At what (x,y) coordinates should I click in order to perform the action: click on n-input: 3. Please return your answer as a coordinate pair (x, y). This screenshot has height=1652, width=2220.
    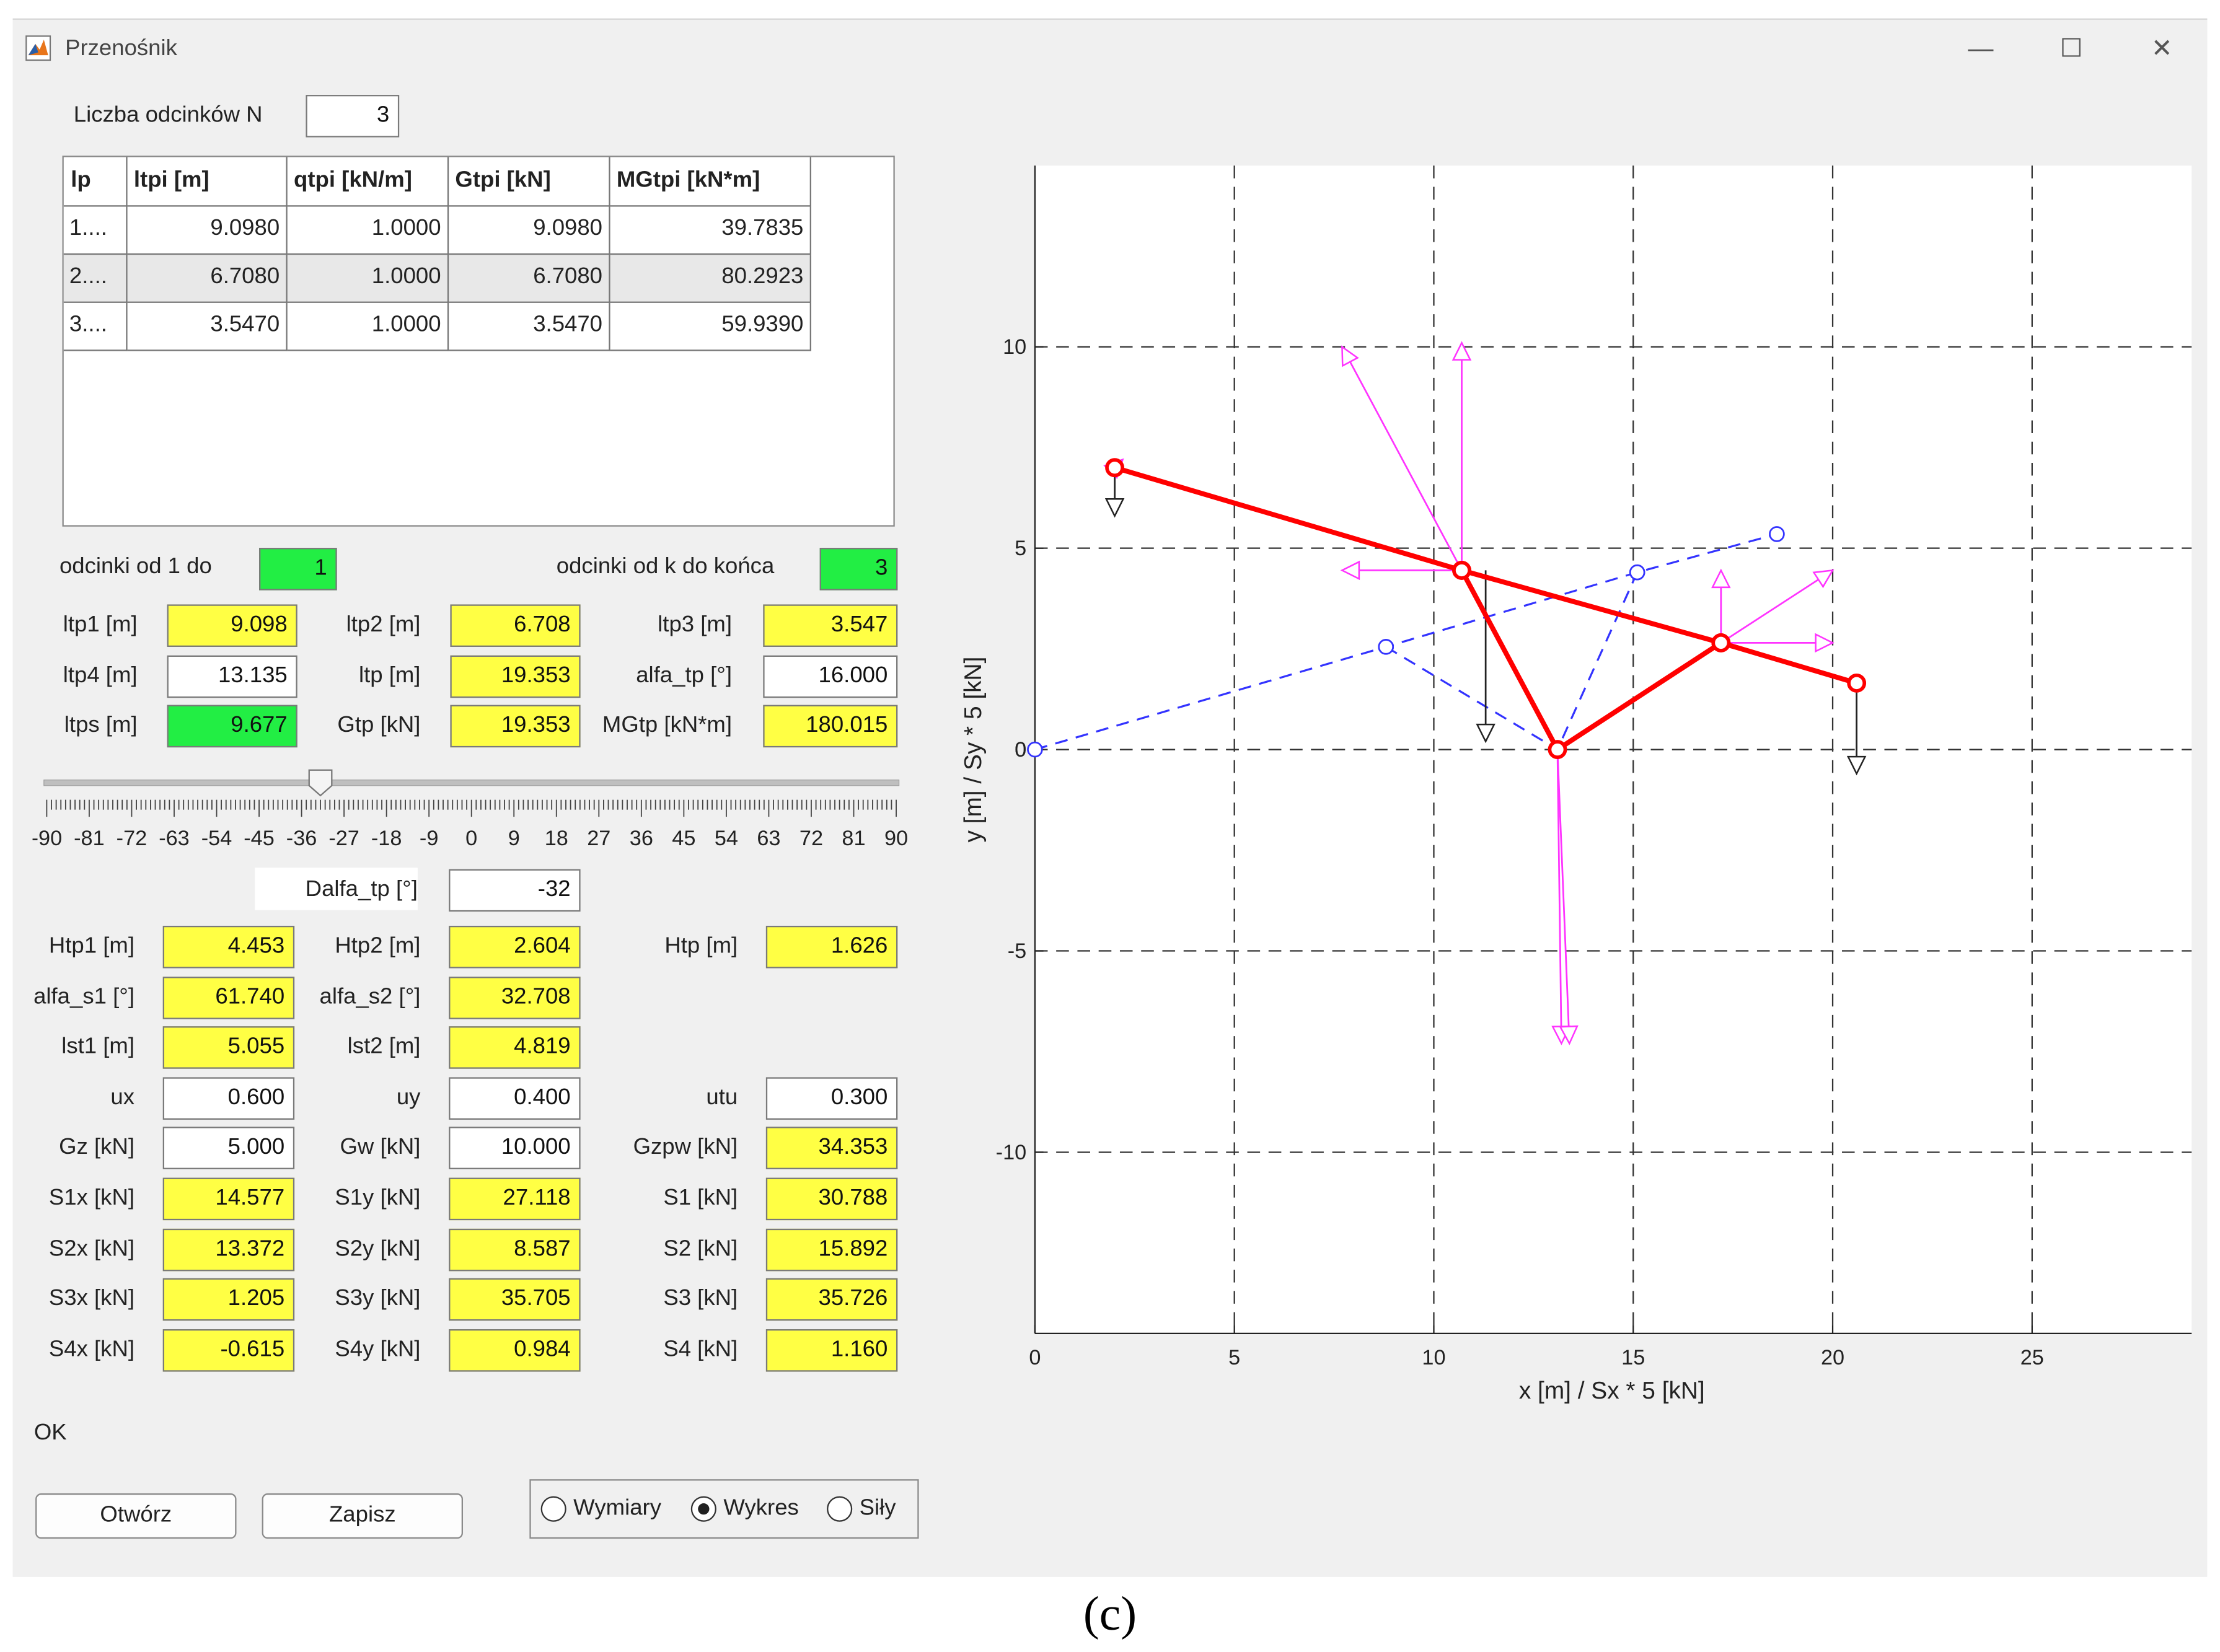
    Looking at the image, I should click on (353, 116).